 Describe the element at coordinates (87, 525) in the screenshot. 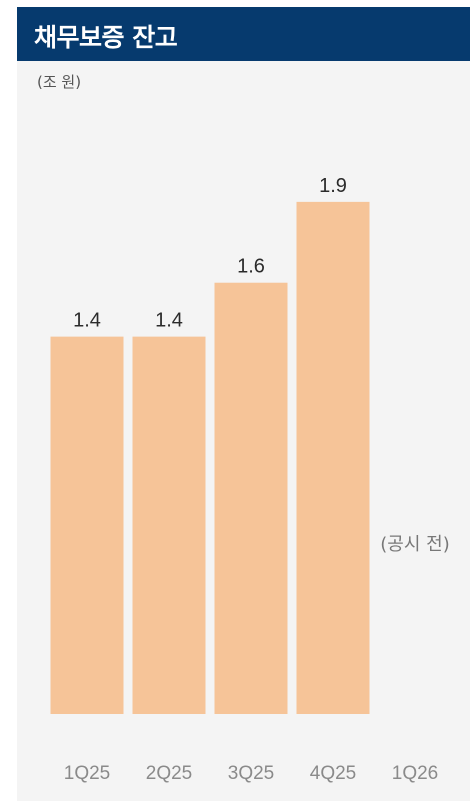

I see `bar-1q25` at that location.